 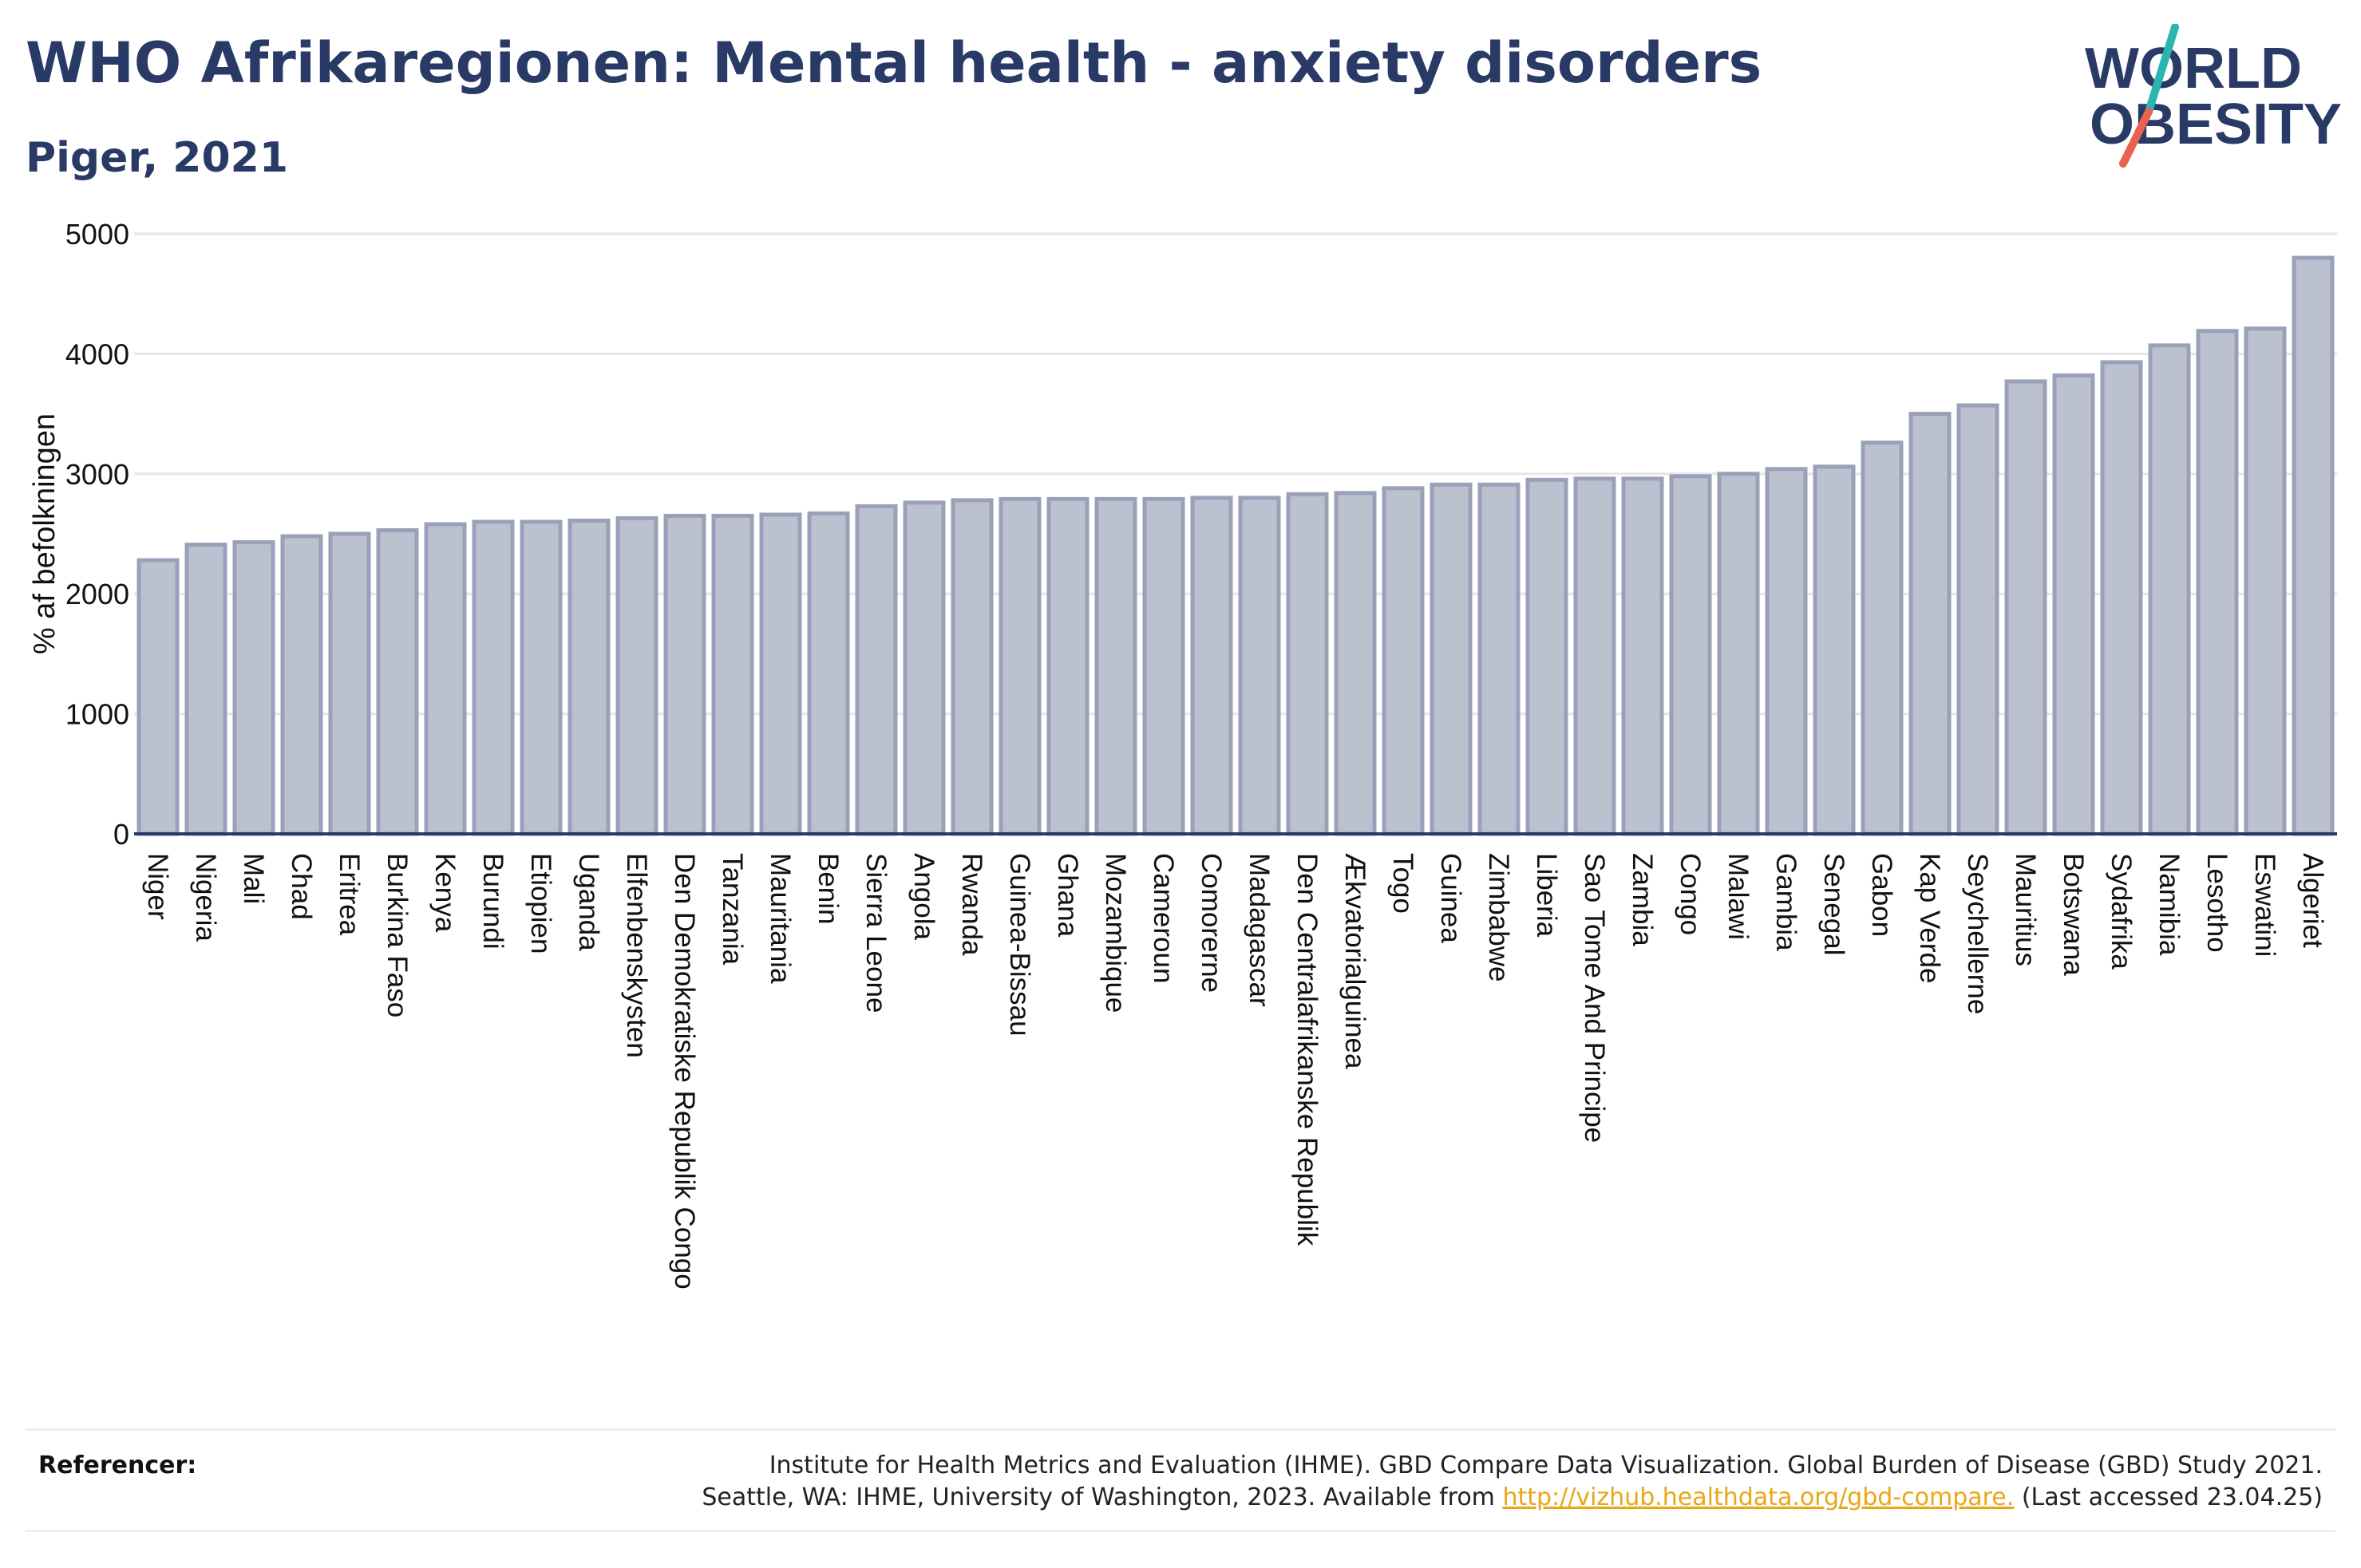 I want to click on x-tick-label: Guinea, so click(x=1450, y=898).